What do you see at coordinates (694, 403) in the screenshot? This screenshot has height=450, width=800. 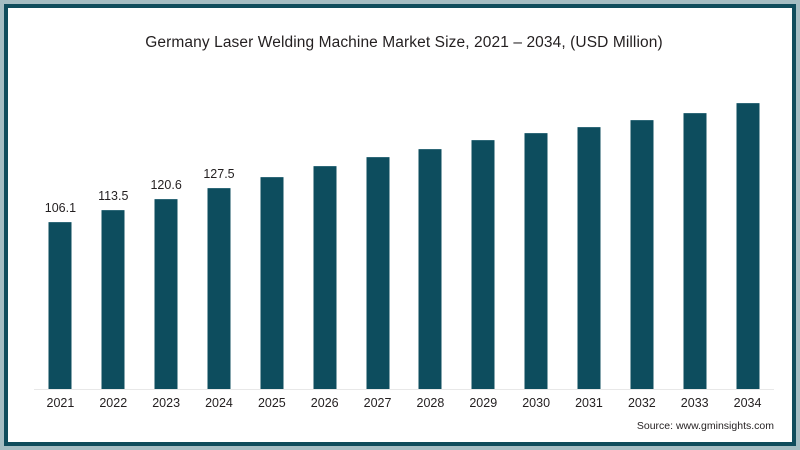 I see `x-tick-label: 2033` at bounding box center [694, 403].